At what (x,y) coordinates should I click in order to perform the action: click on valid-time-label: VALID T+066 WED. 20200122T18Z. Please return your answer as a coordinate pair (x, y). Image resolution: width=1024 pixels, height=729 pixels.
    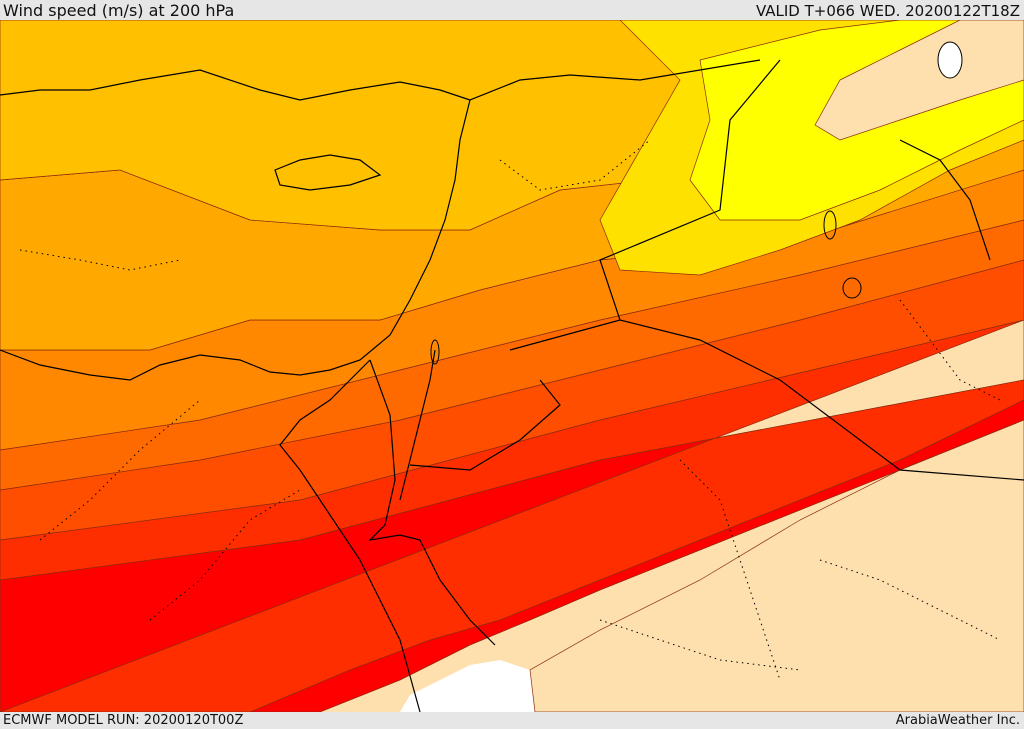
    Looking at the image, I should click on (887, 11).